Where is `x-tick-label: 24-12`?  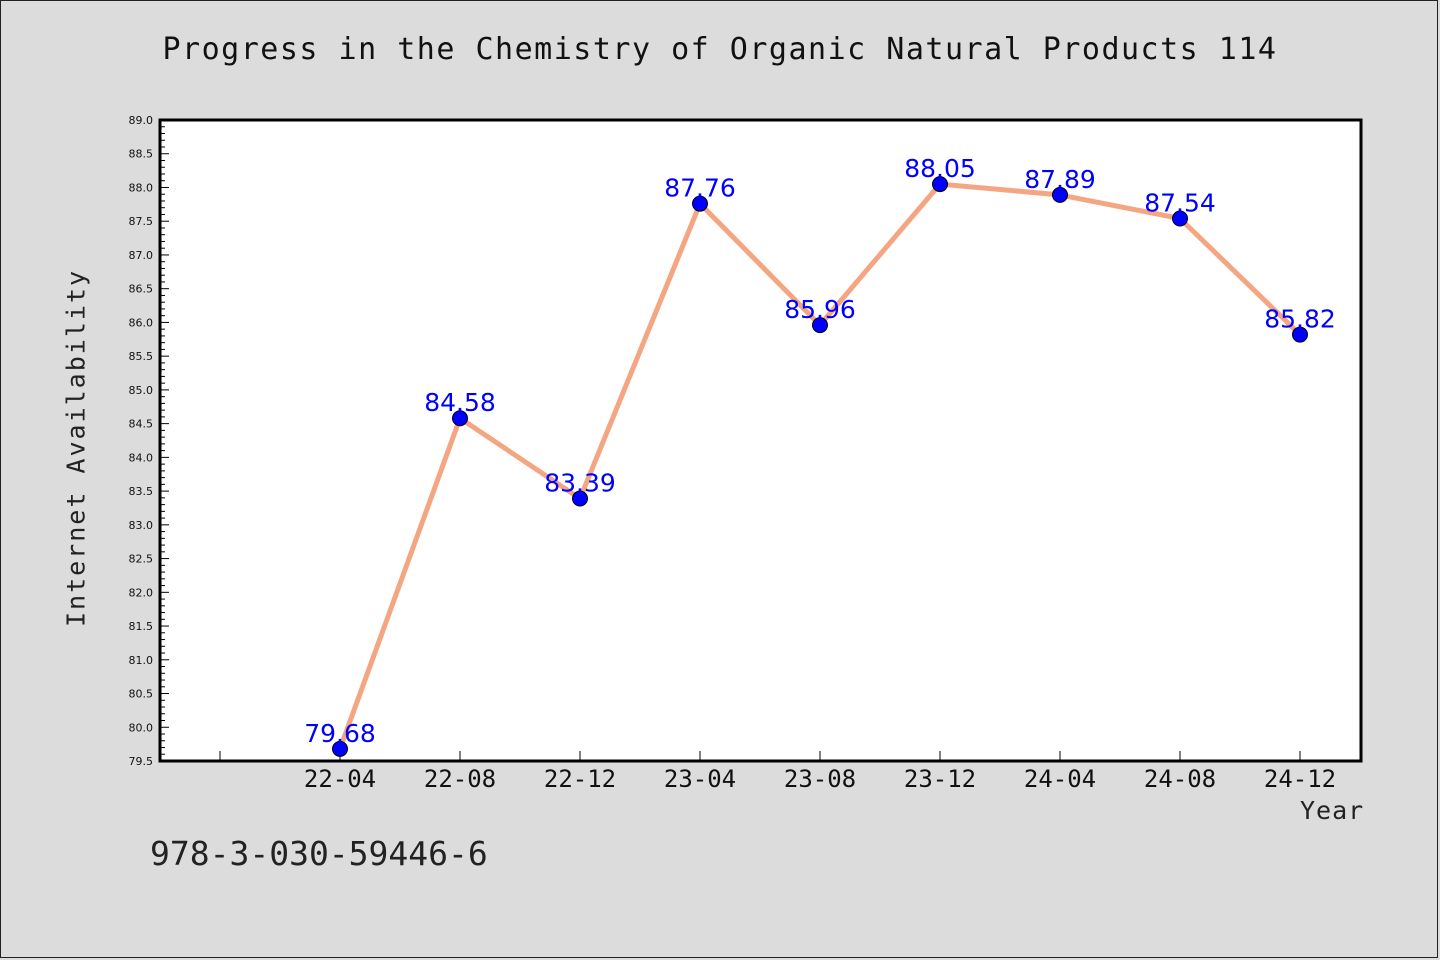 x-tick-label: 24-12 is located at coordinates (1300, 779).